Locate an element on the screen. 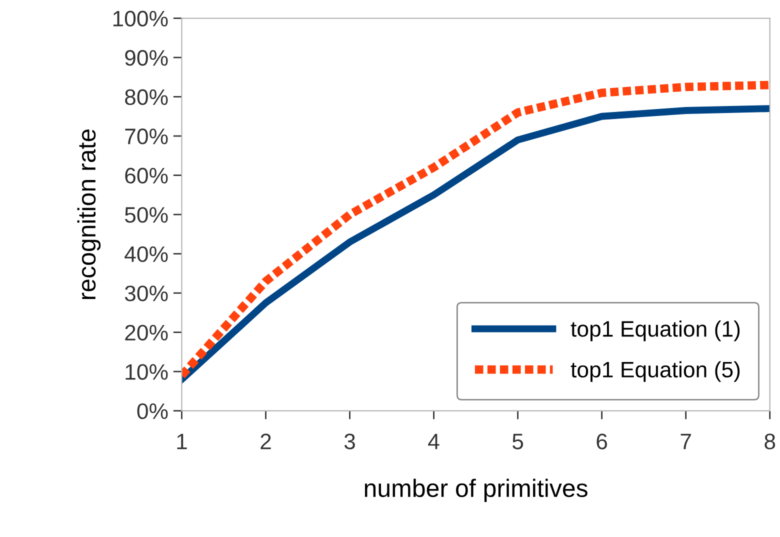 The image size is (780, 537). x-tick-label: 5 is located at coordinates (518, 442).